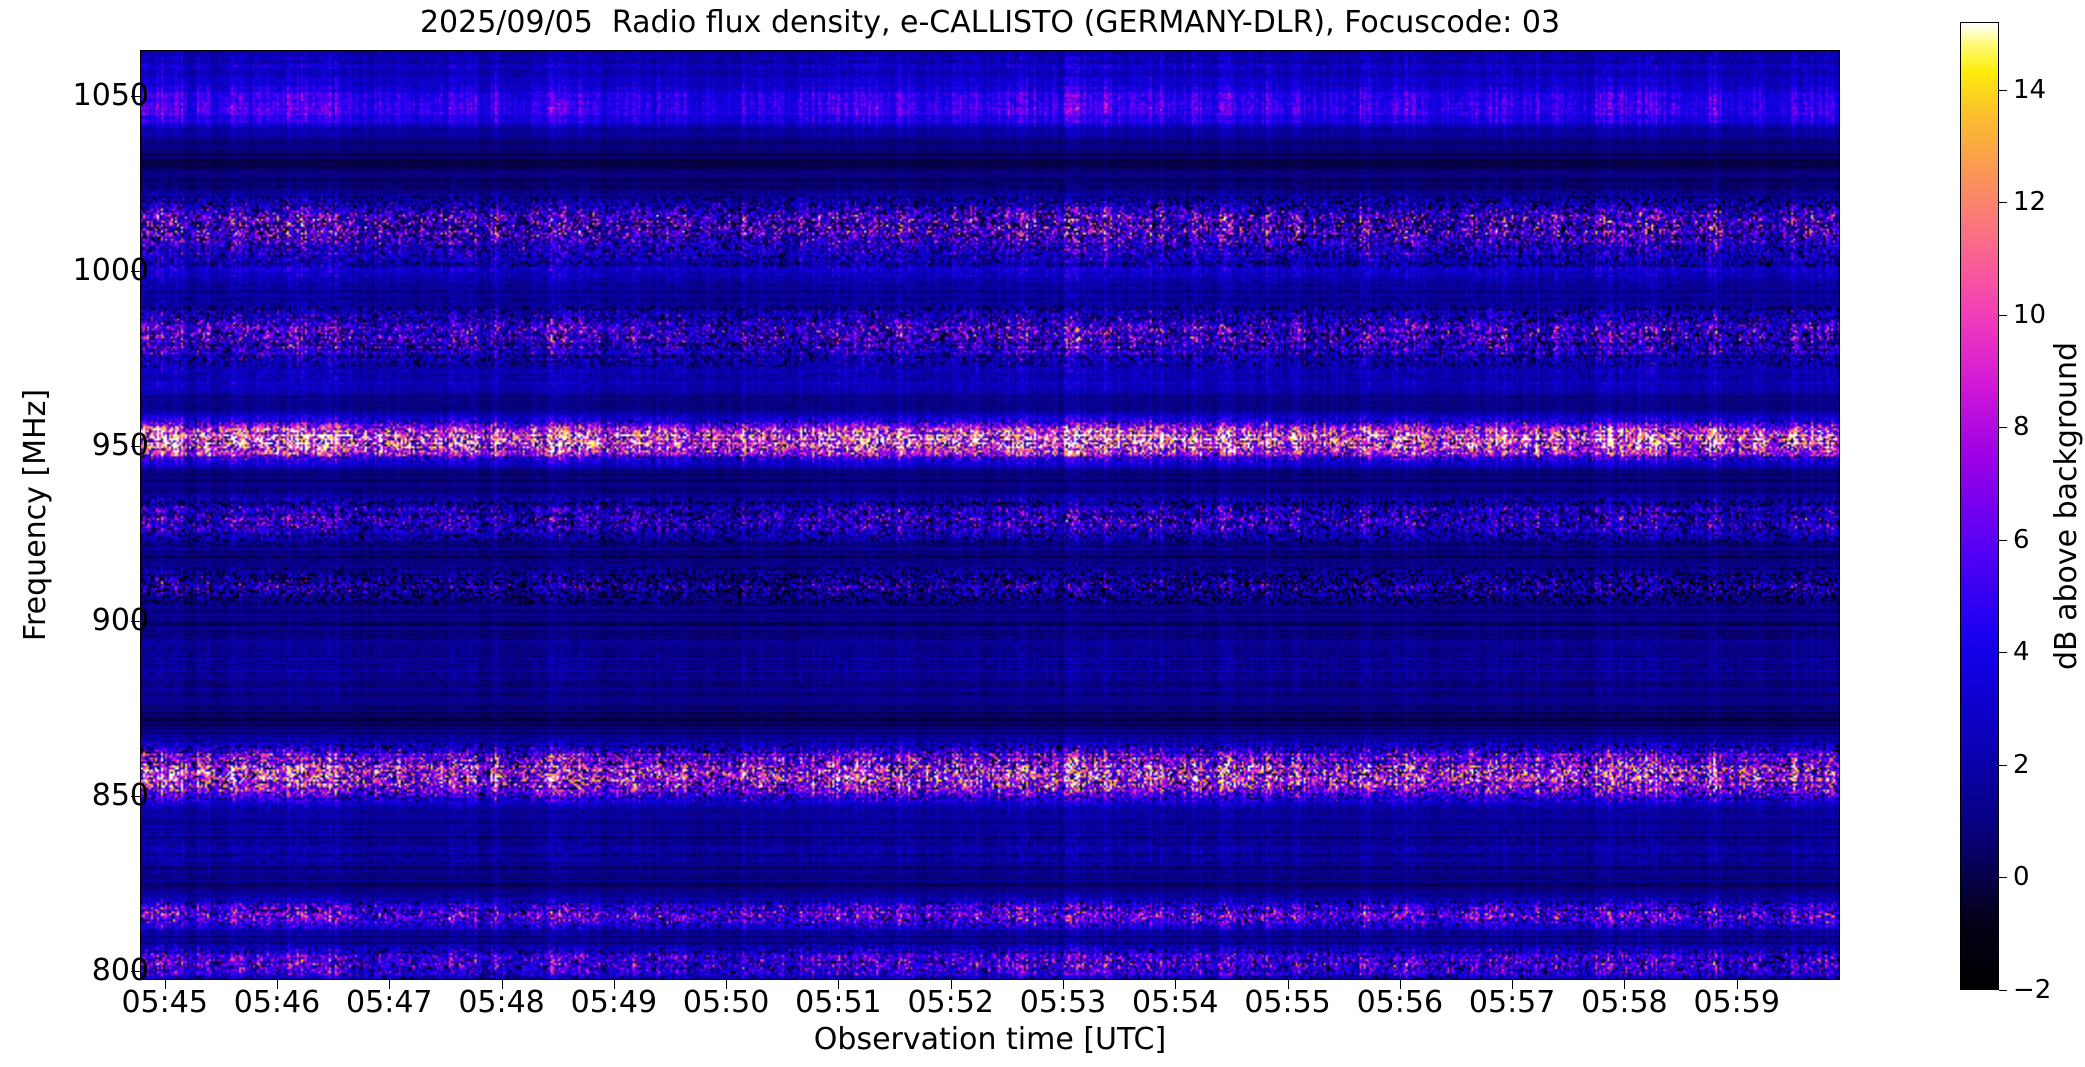  I want to click on y-axis-tick-label: 850, so click(120, 796).